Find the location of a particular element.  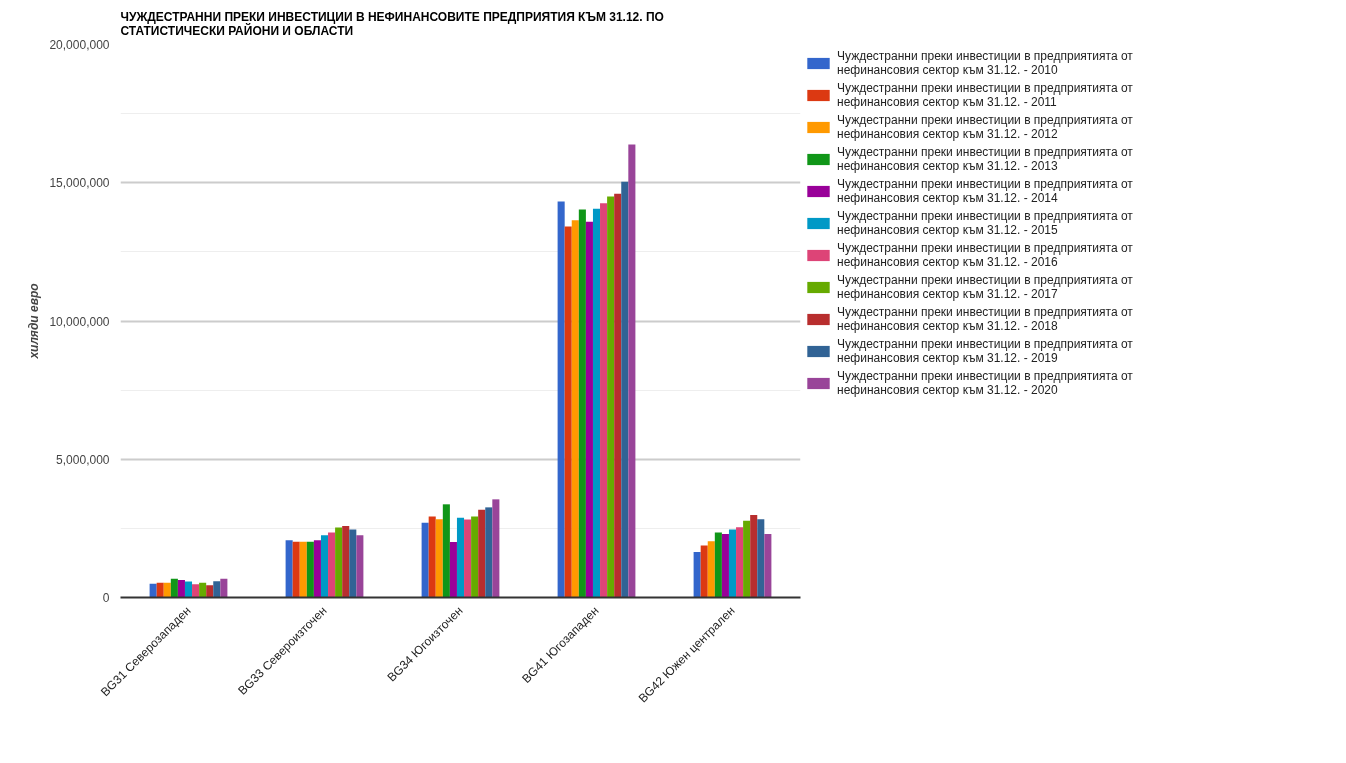

legend-label: Чуждестранни преки инвестиции в предприятията от нефинансовия сектор към 31.12. - 2010 is located at coordinates (985, 63).